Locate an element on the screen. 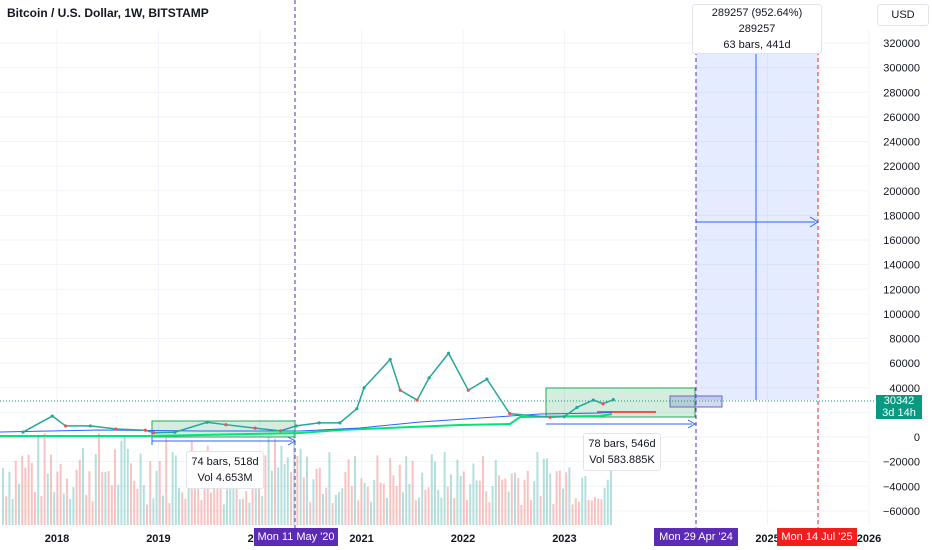 This screenshot has width=932, height=550. y-tick-label: 0 is located at coordinates (917, 438).